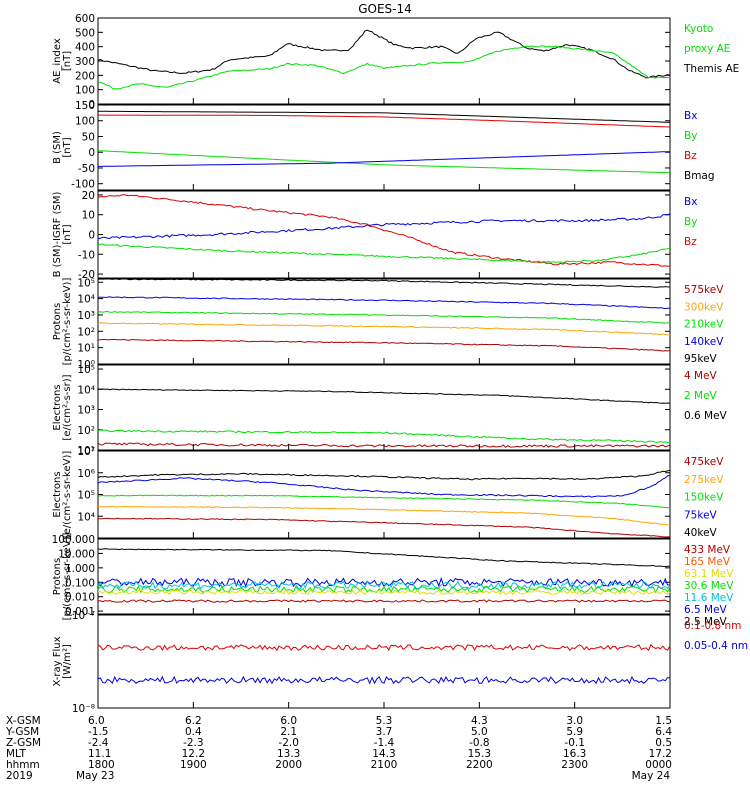  Describe the element at coordinates (698, 29) in the screenshot. I see `legend-entry: Kyoto` at that location.